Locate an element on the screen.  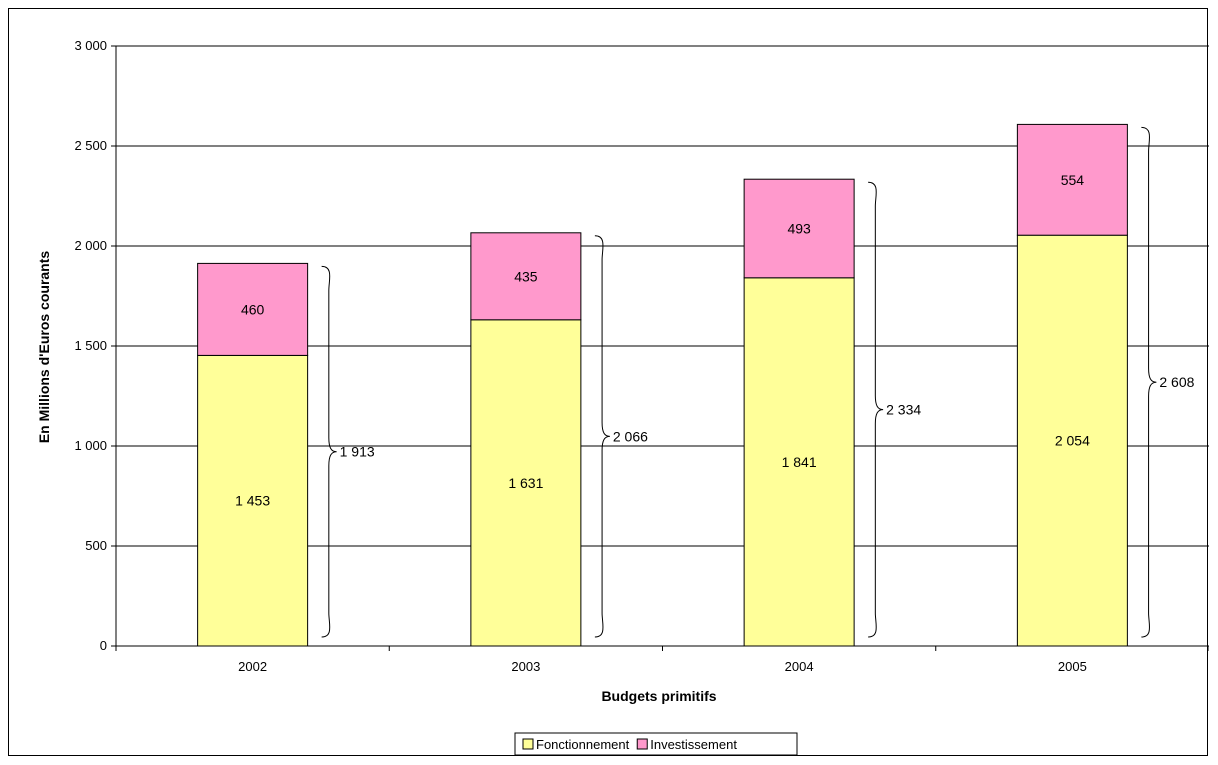
y-tick-label: 500 is located at coordinates (96, 545).